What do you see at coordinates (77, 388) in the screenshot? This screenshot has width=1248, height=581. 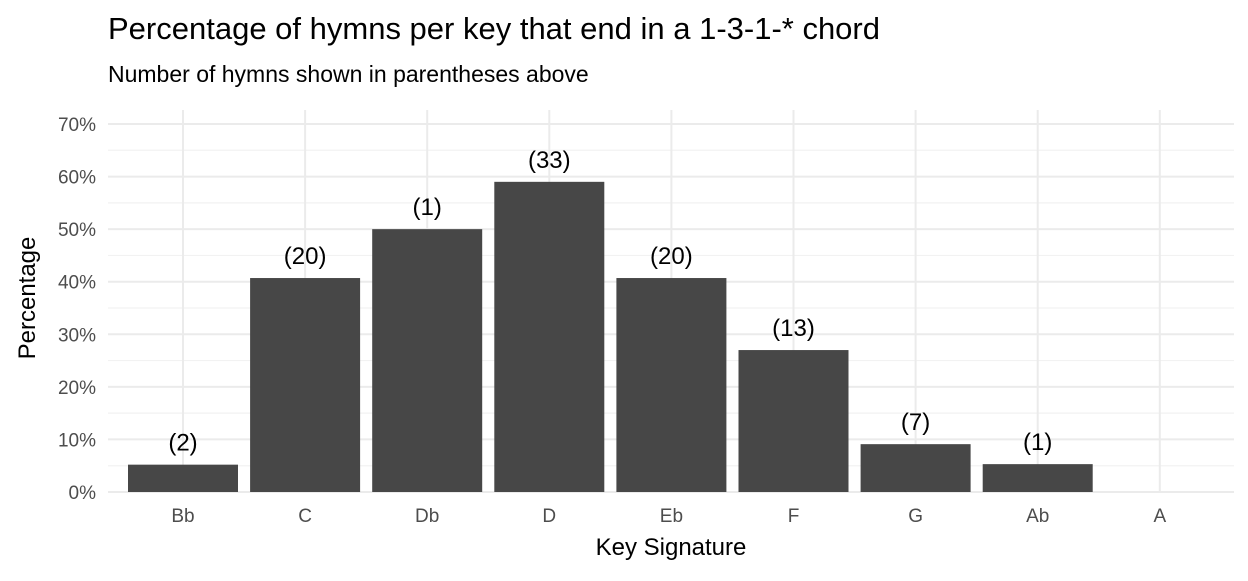 I see `y-tick-label: 20%` at bounding box center [77, 388].